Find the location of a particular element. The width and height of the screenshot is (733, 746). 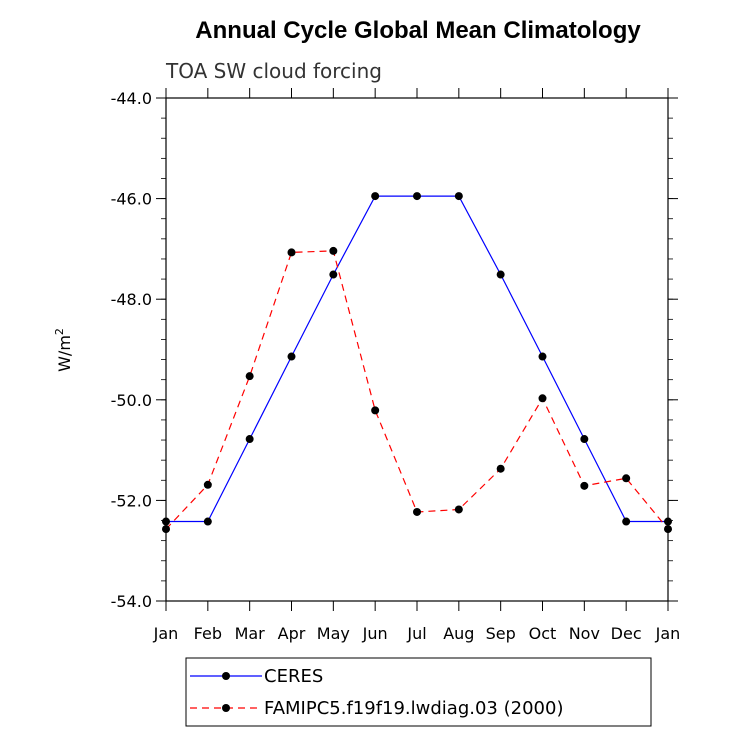

x-tick-label: Dec is located at coordinates (626, 633).